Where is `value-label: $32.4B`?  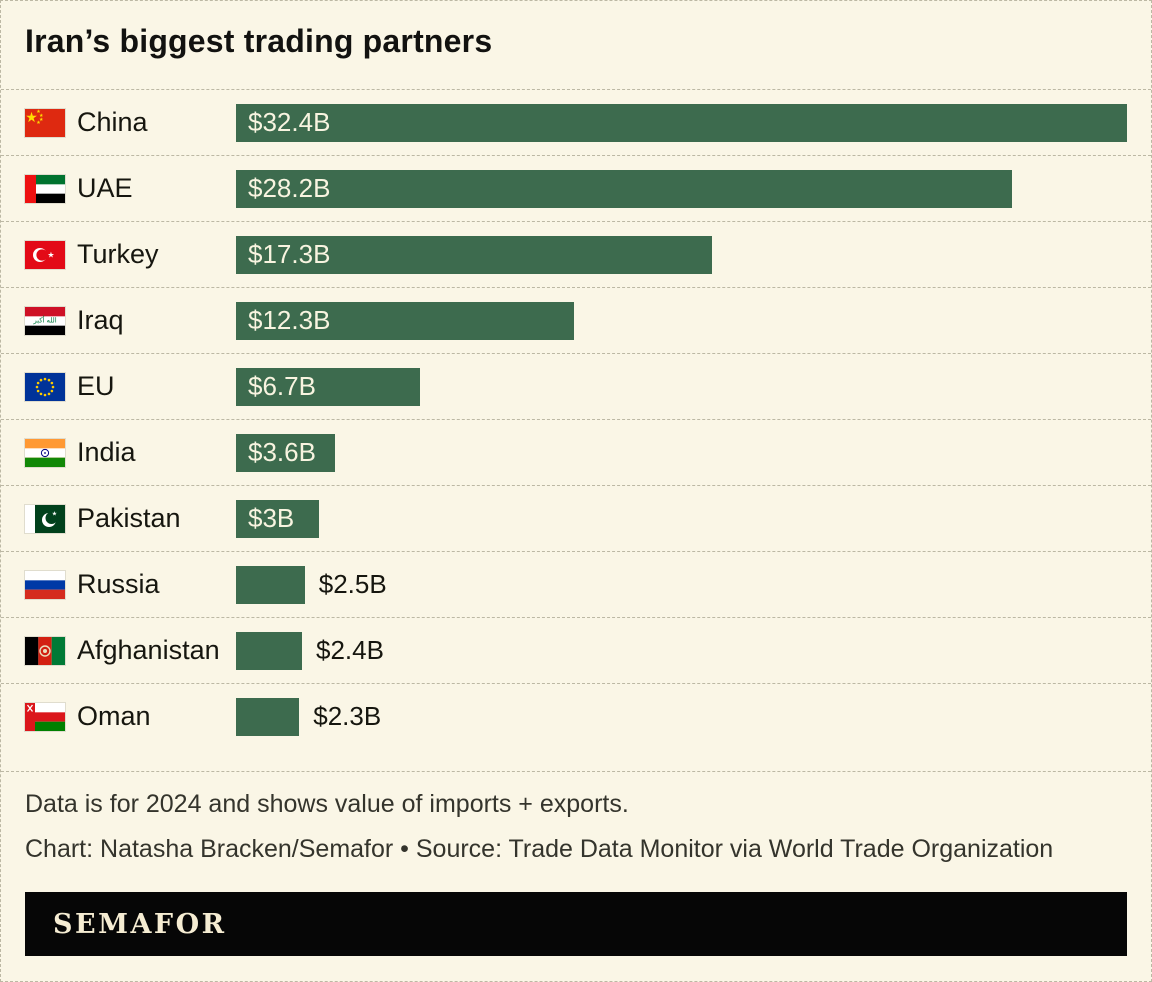 value-label: $32.4B is located at coordinates (289, 122).